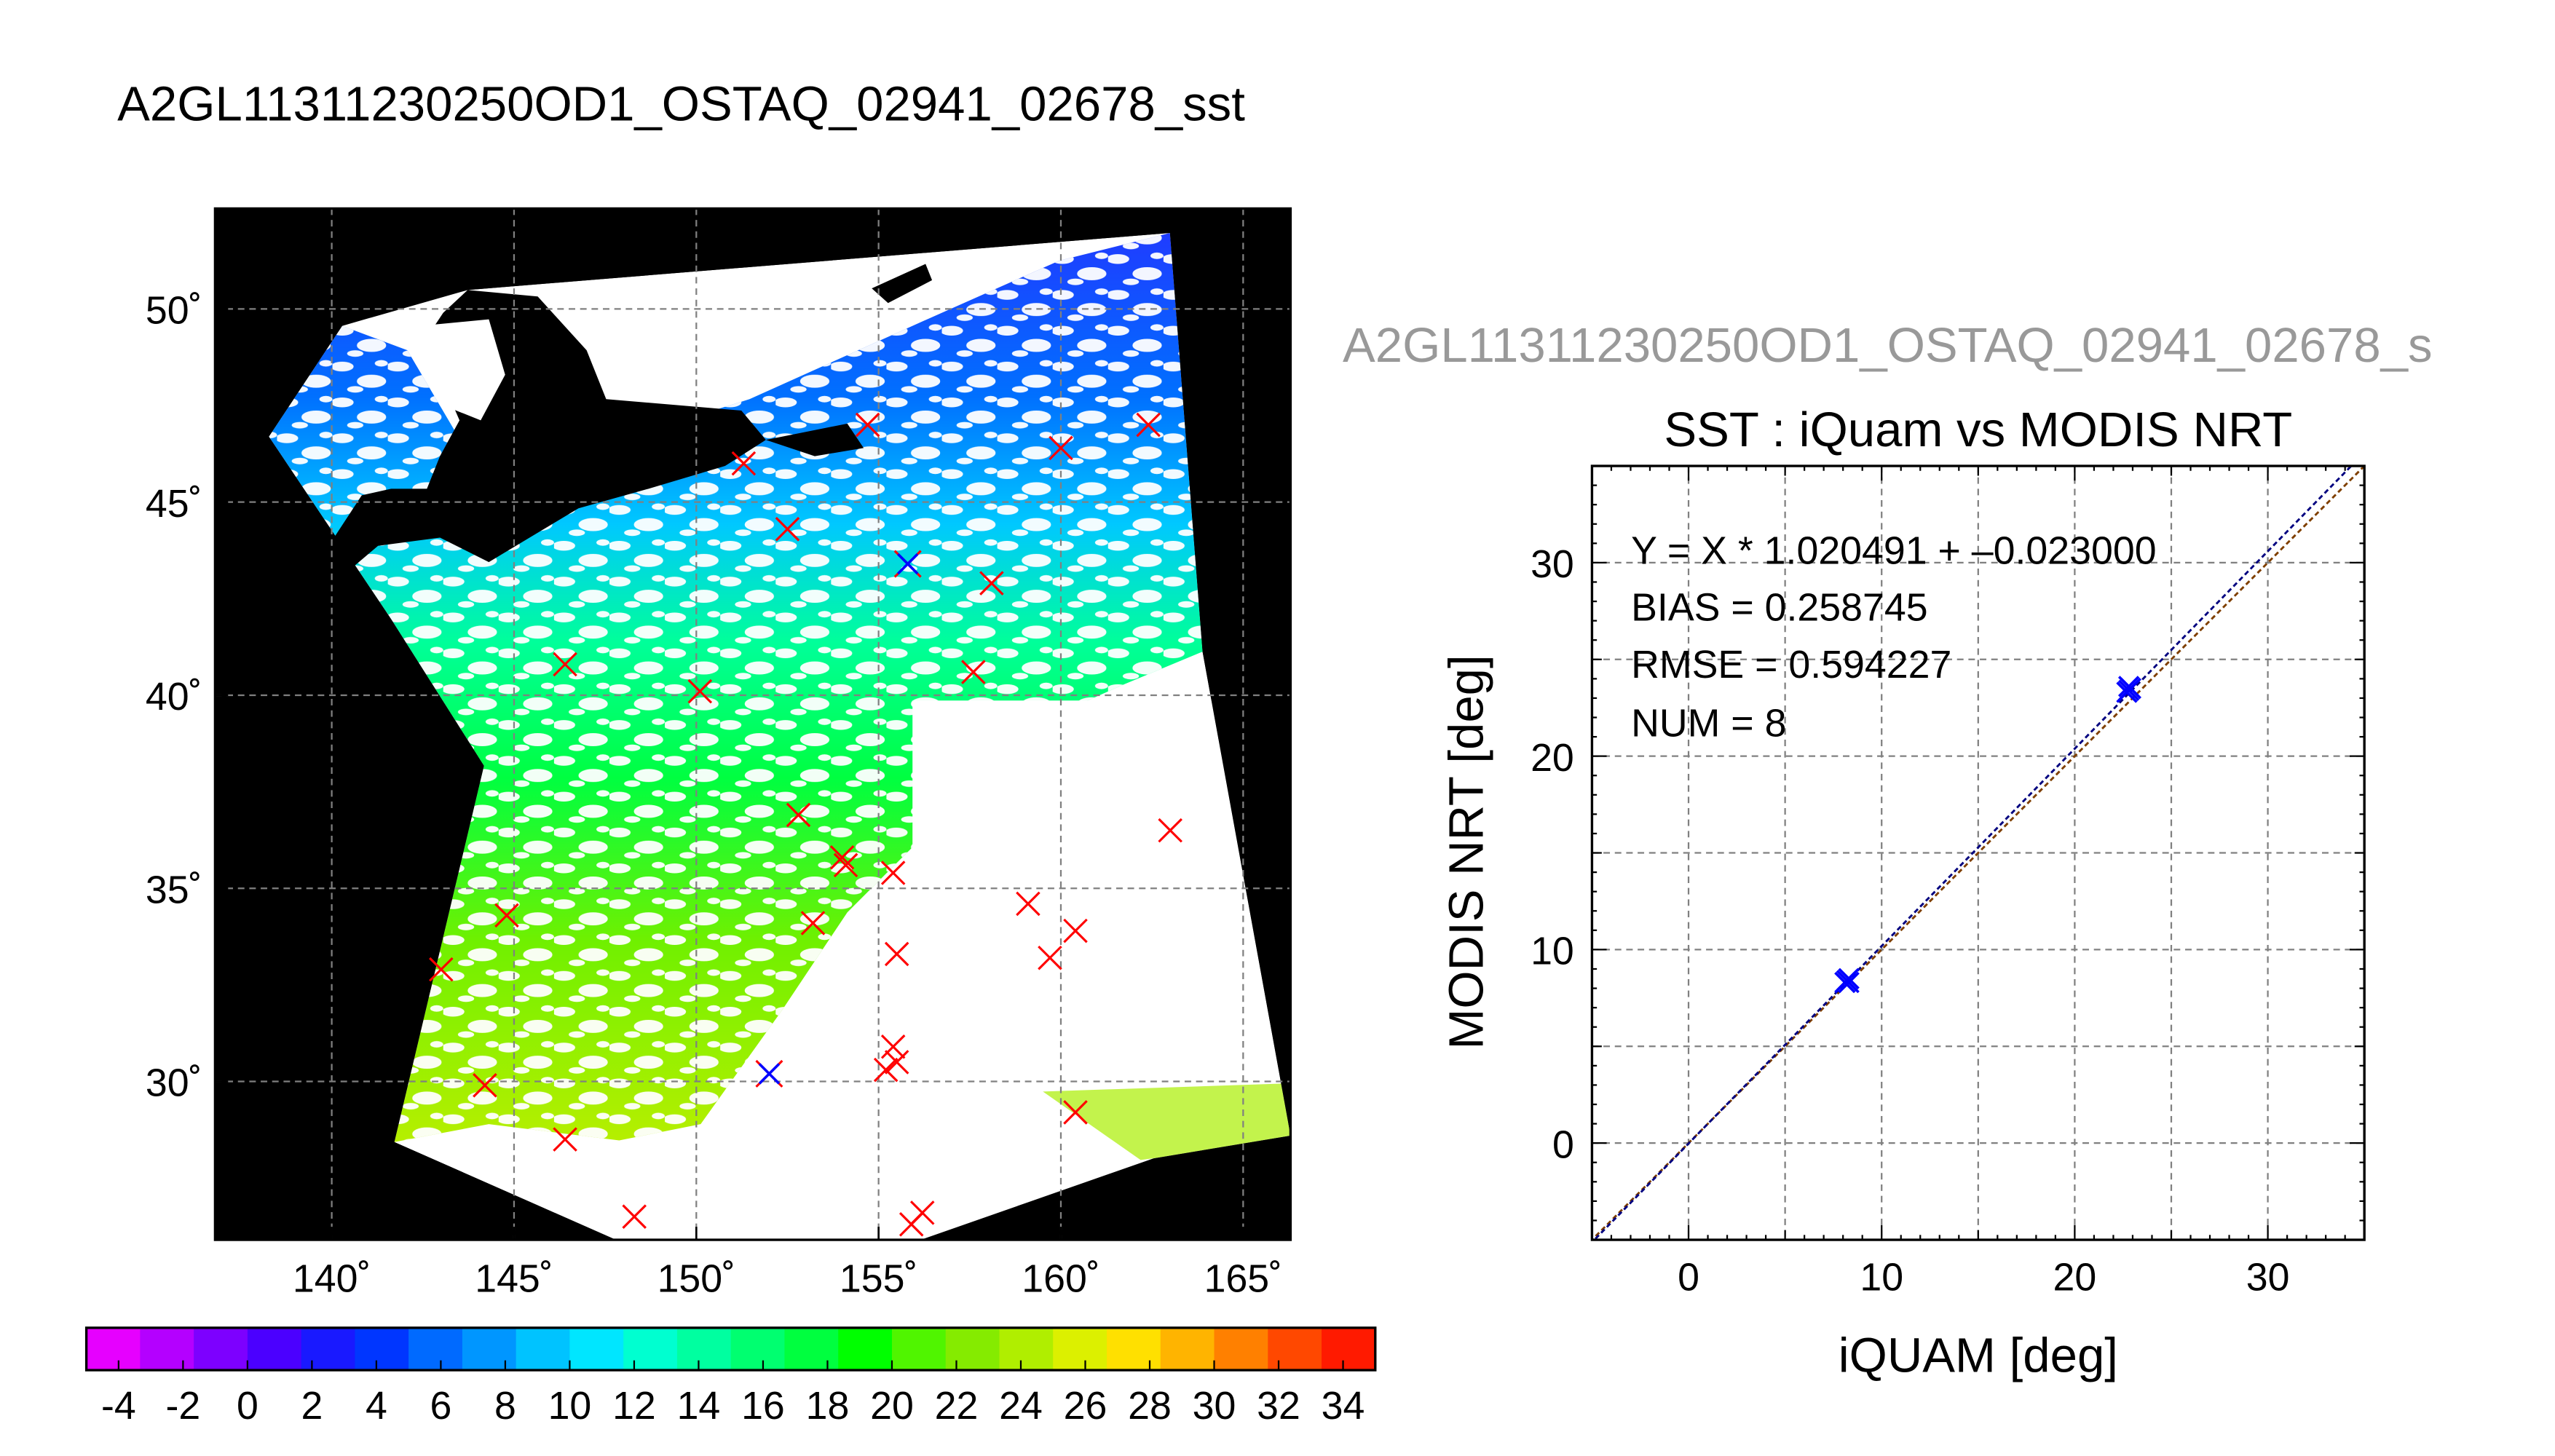  Describe the element at coordinates (1552, 951) in the screenshot. I see `scatter-y-tick-label: 10` at that location.